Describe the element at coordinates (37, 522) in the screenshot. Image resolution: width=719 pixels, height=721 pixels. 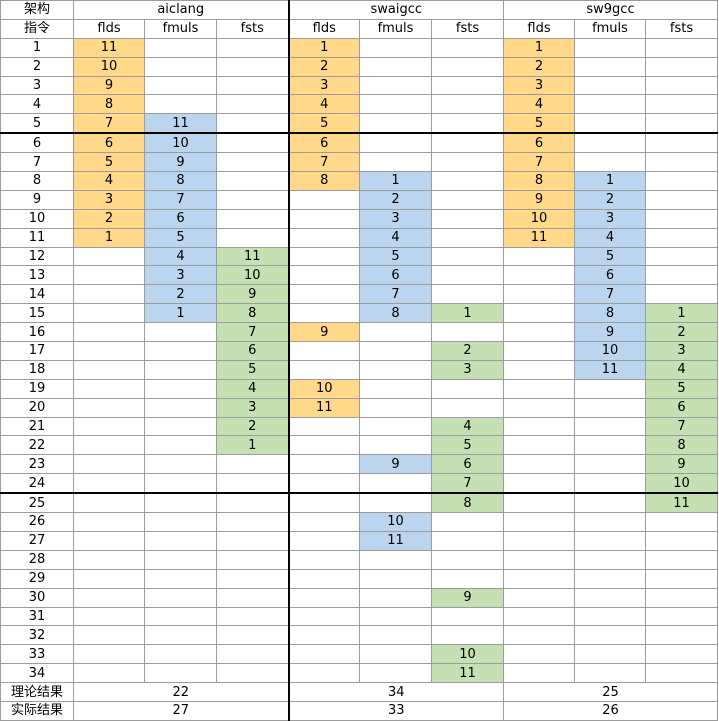
I see `instruction-index: 26` at that location.